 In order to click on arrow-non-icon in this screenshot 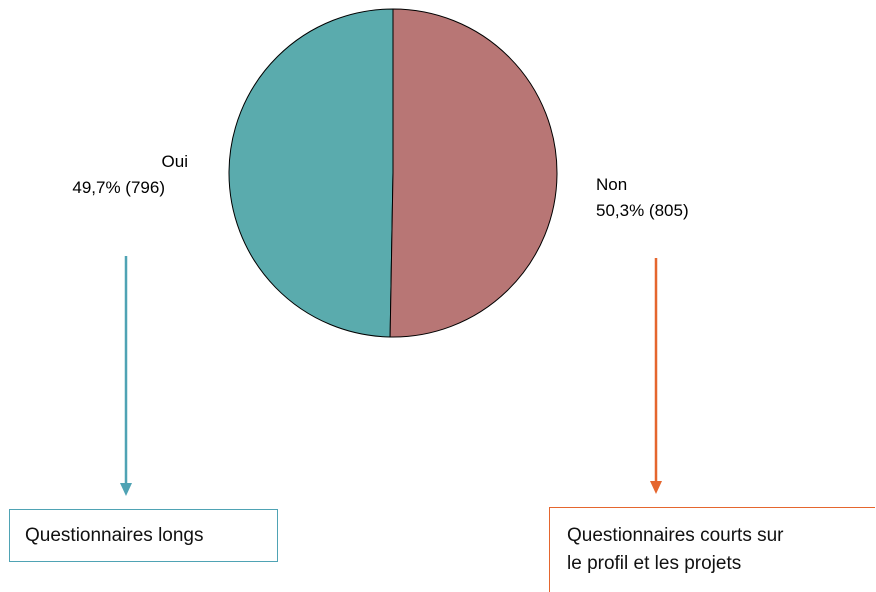, I will do `click(656, 376)`.